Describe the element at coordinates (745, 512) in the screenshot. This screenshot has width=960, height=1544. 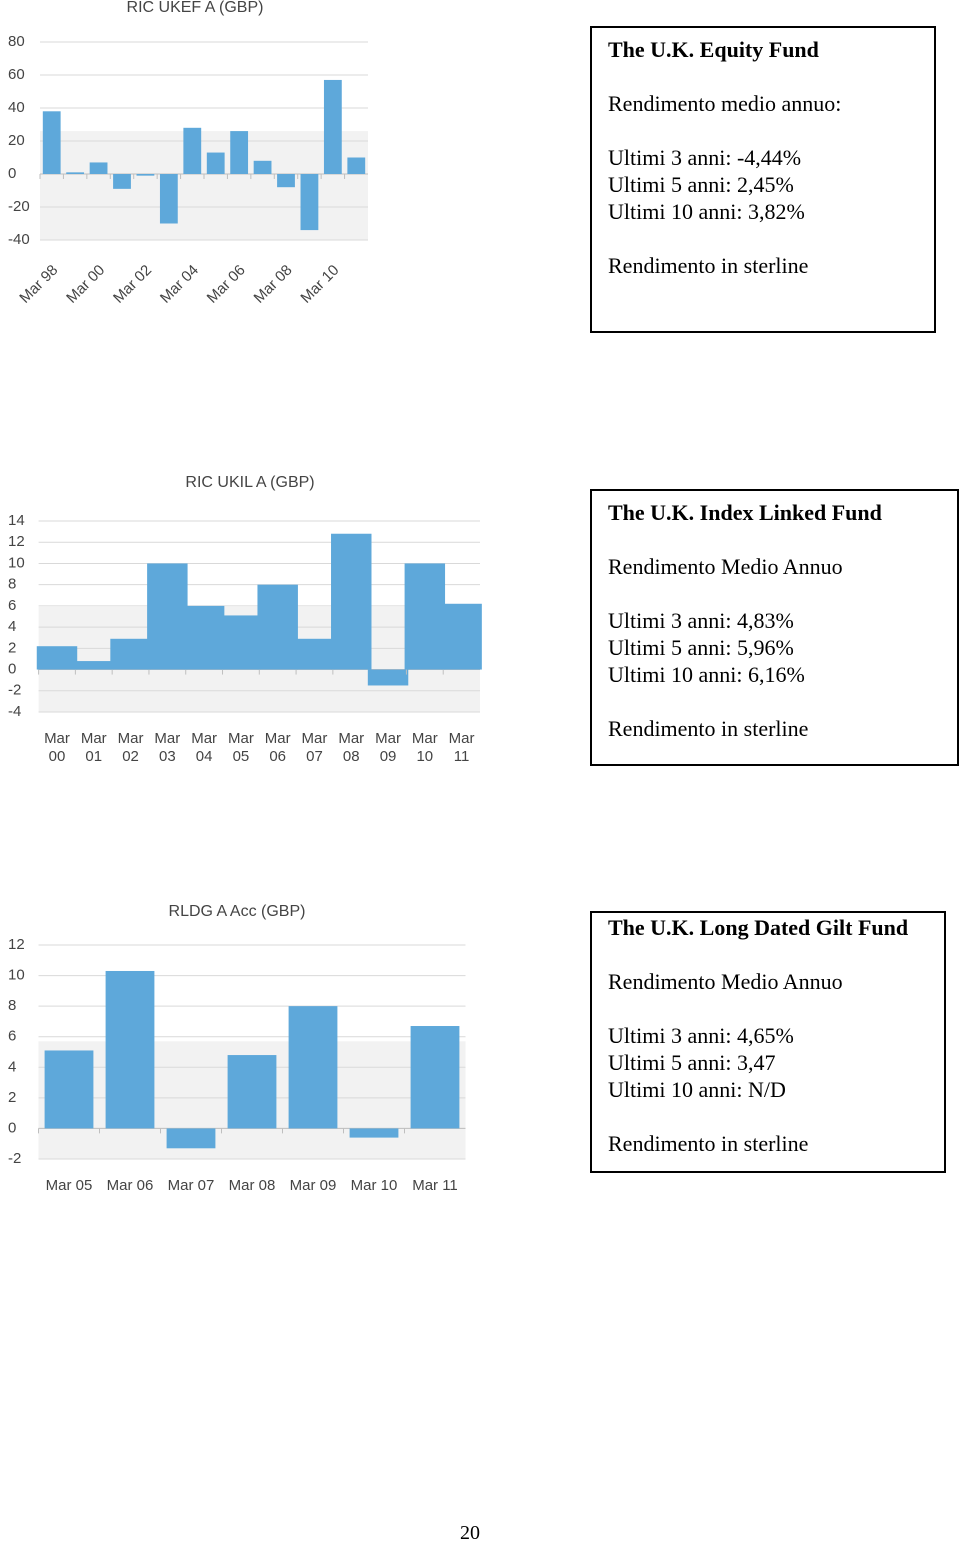
I see `box-title: The U.K. Index Linked Fund` at that location.